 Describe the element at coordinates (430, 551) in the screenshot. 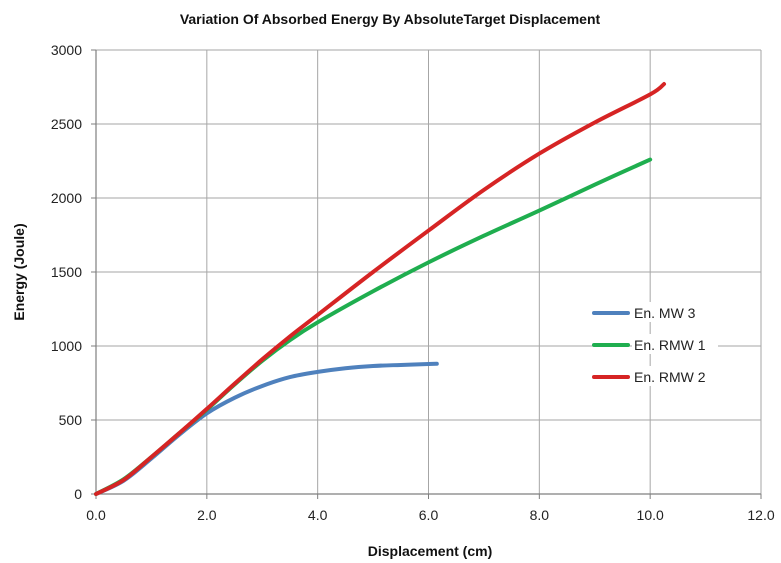

I see `x-axis-title: Displacement (cm)` at that location.